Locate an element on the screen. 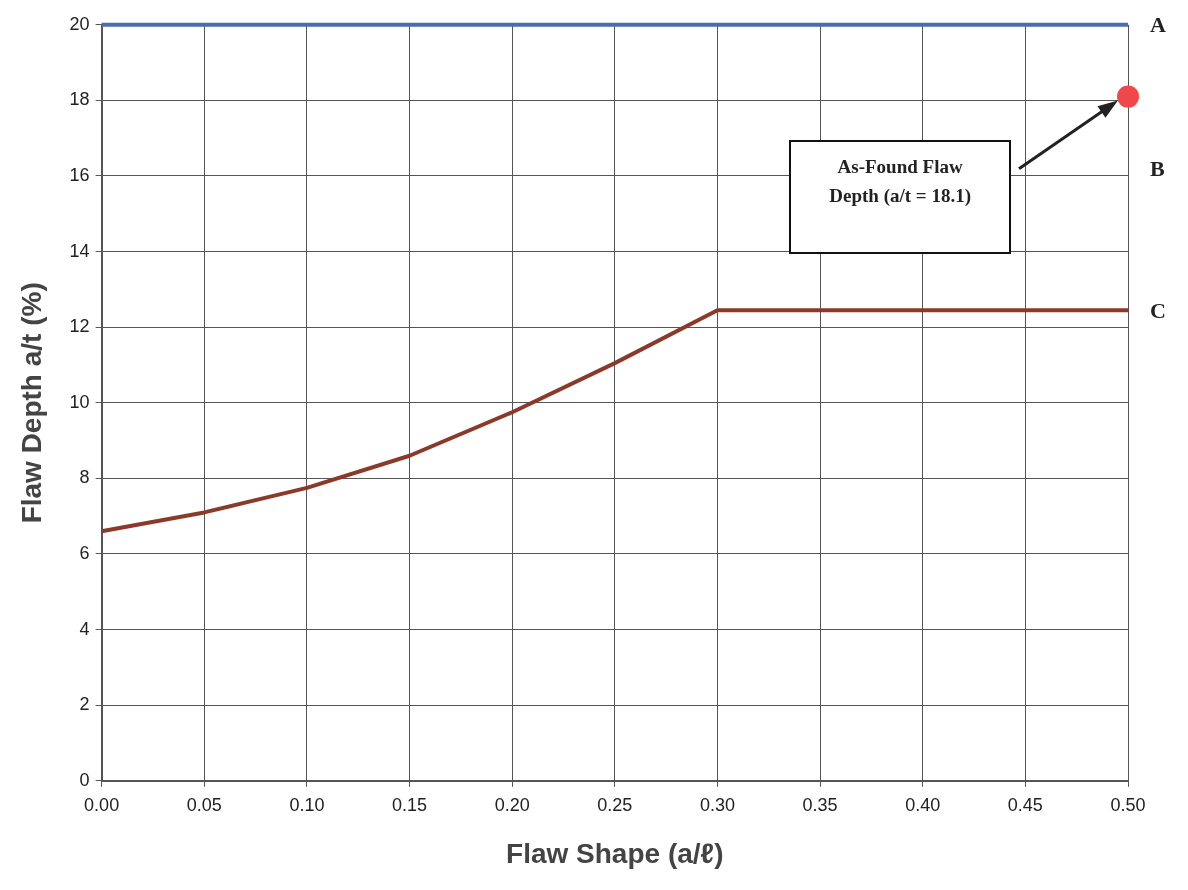 This screenshot has height=890, width=1188. y-tick-label: 16 is located at coordinates (79, 174).